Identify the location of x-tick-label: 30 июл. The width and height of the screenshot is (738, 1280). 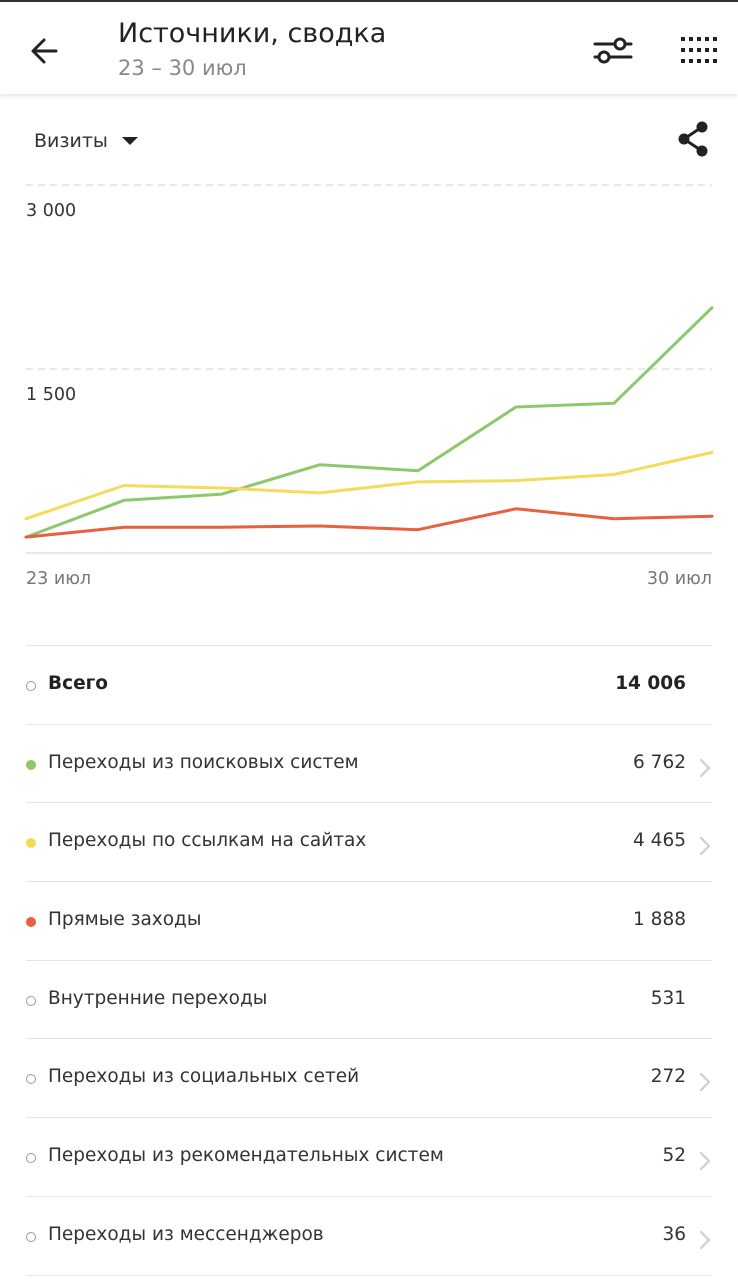
(679, 579).